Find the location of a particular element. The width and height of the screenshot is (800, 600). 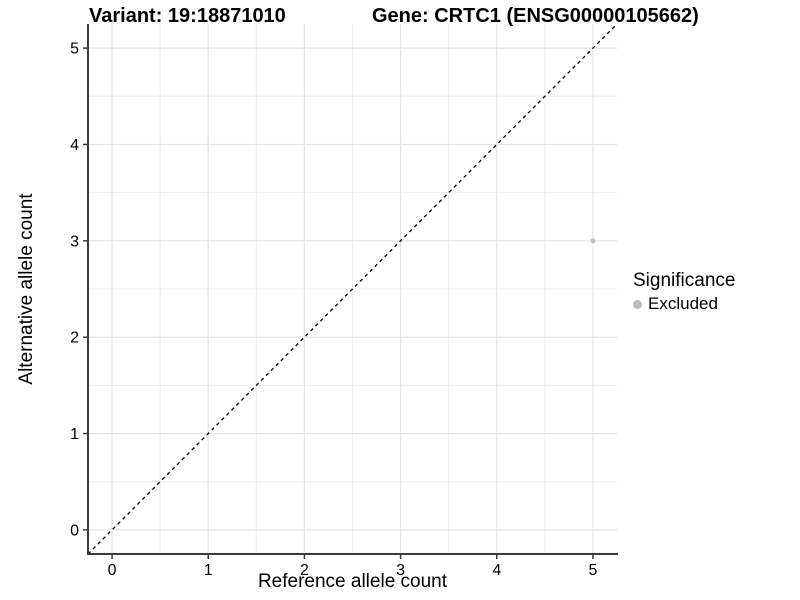

x-tick-label: 2 is located at coordinates (304, 570).